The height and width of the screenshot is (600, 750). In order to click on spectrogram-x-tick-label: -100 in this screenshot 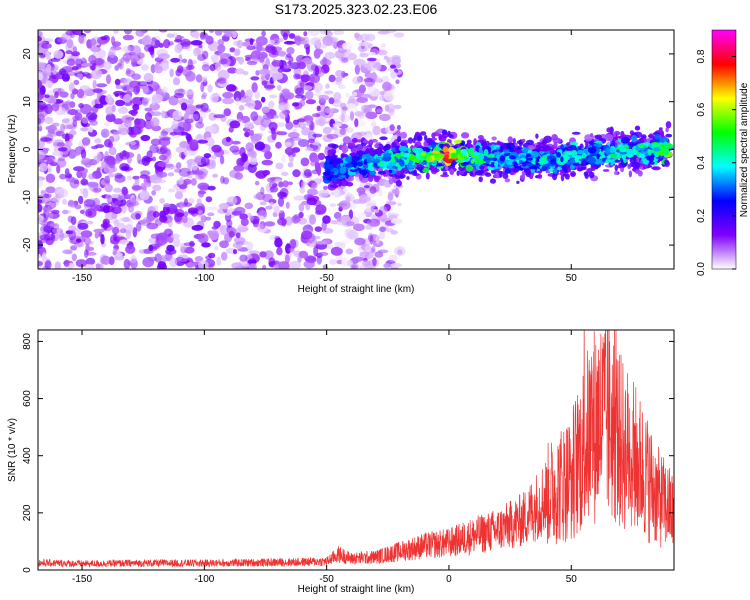, I will do `click(204, 278)`.